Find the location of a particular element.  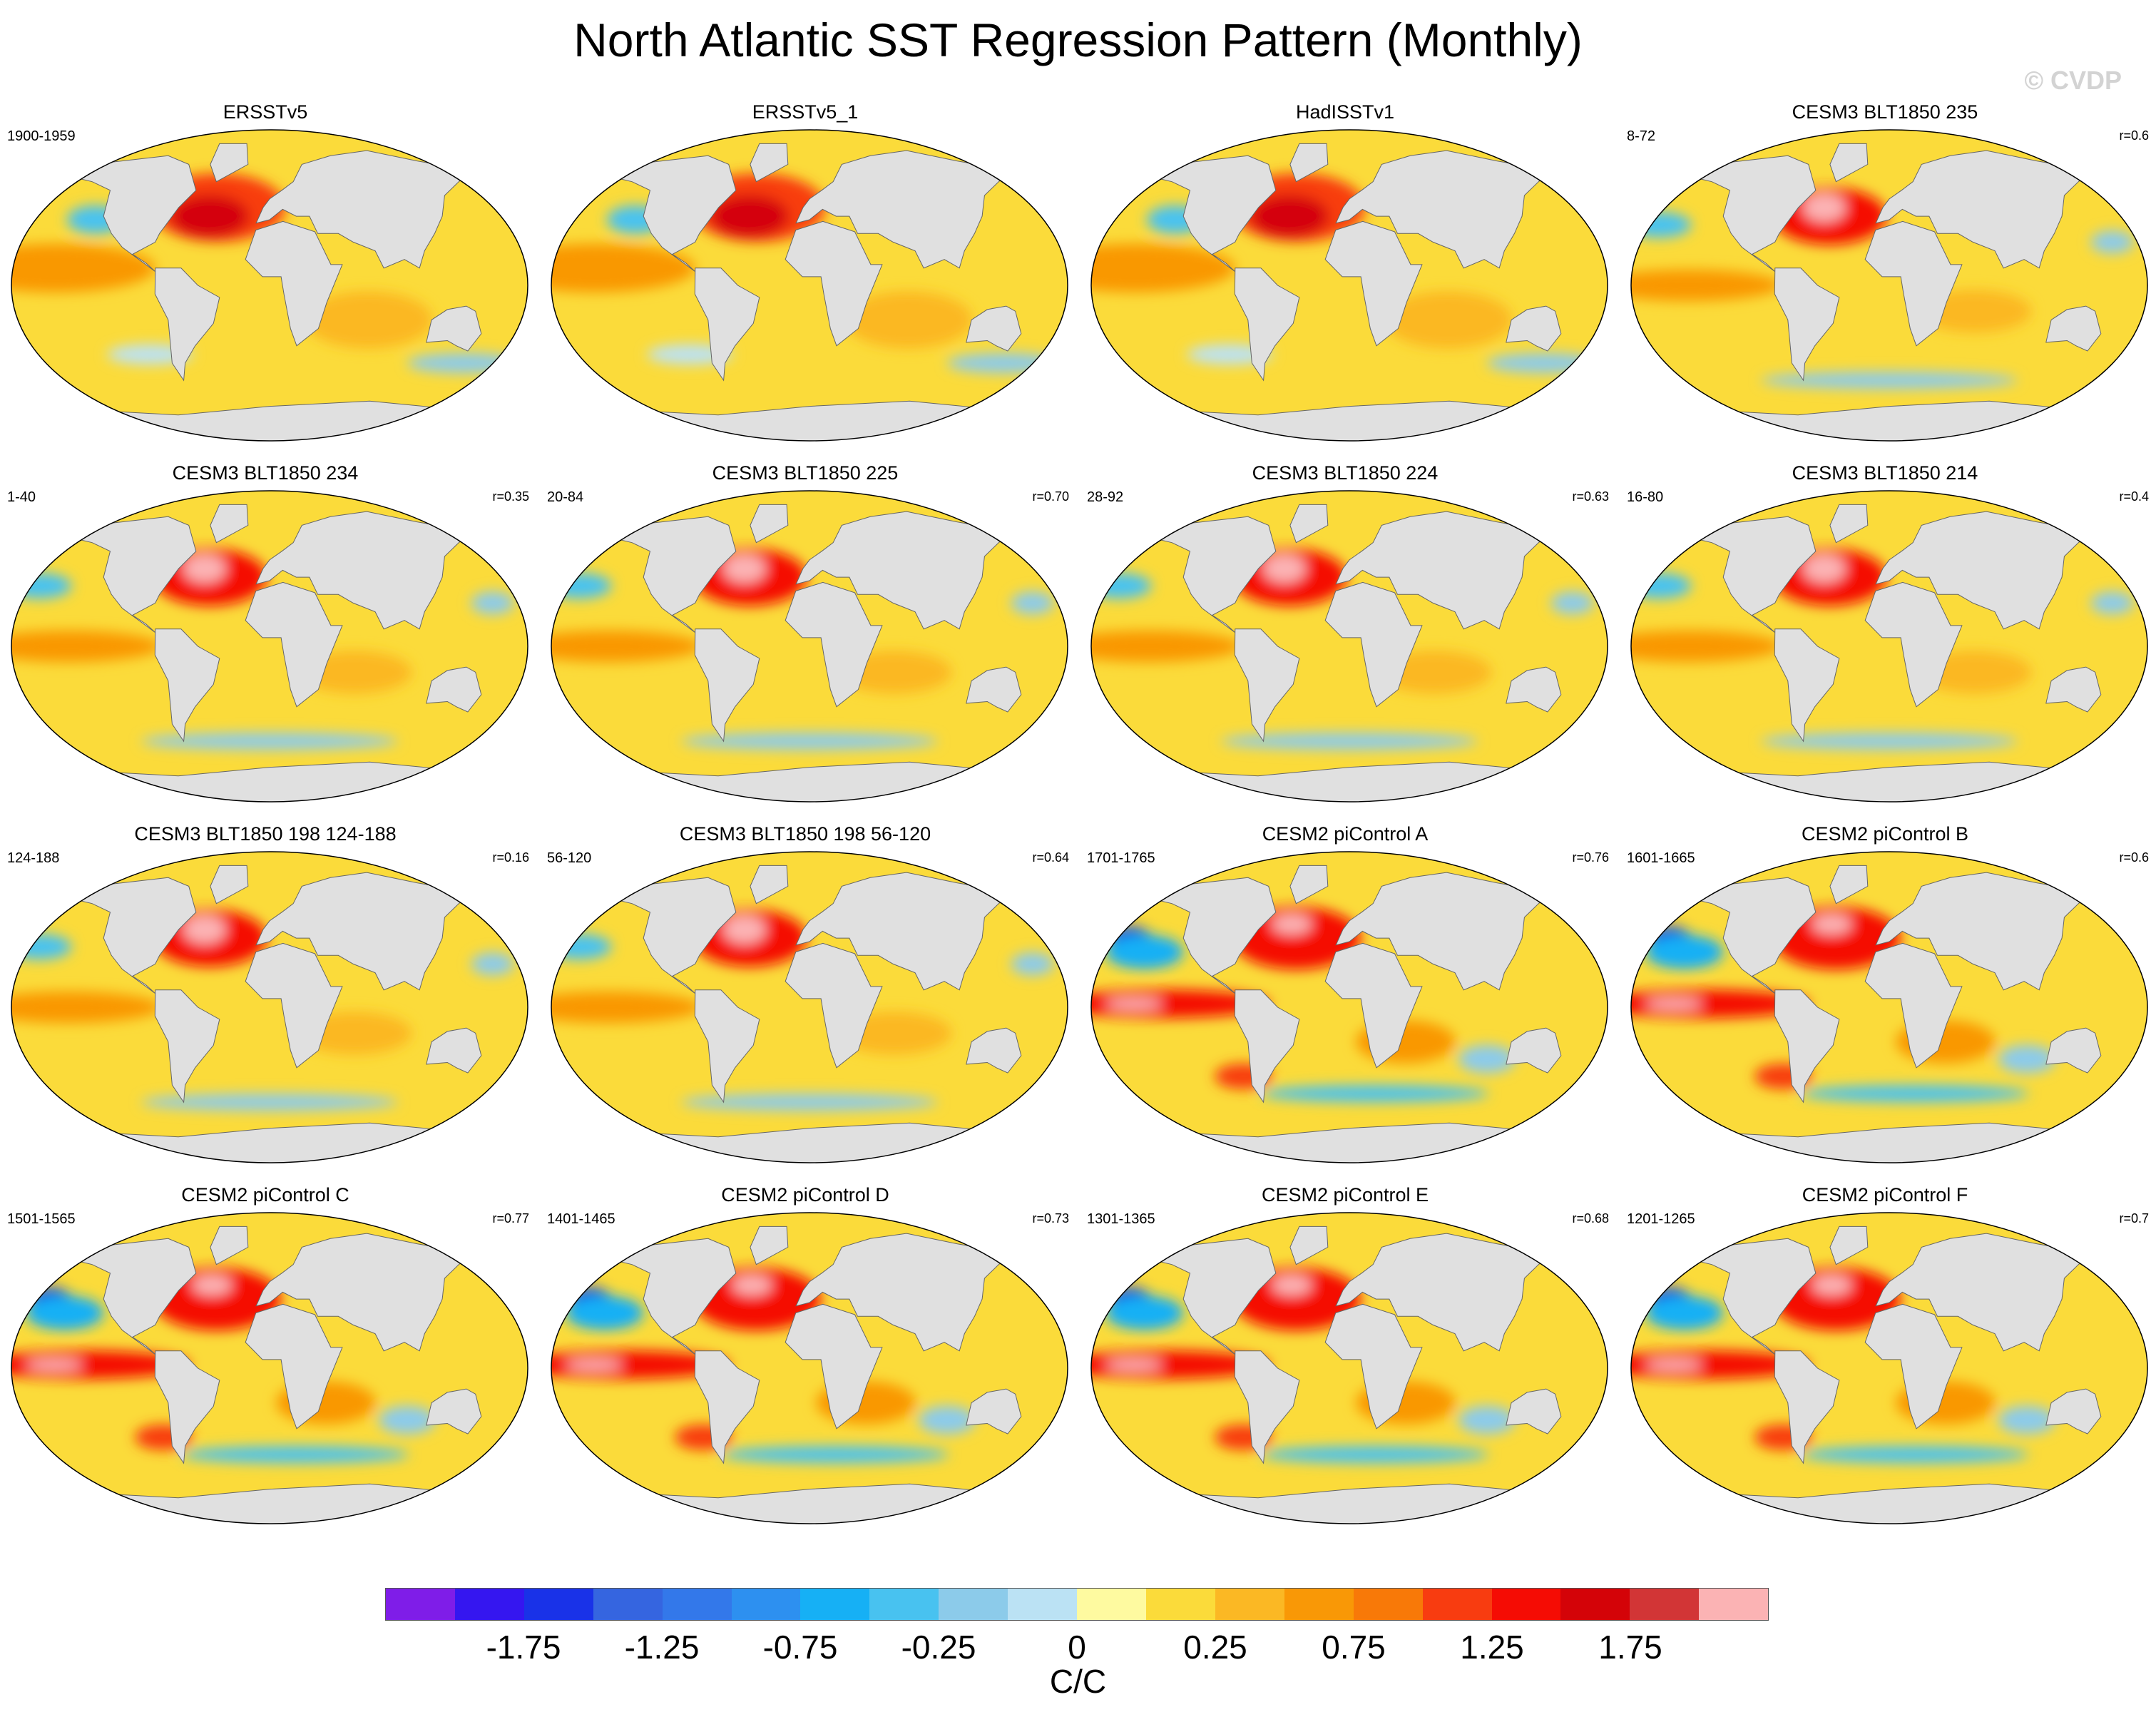

panel-correlation-label: r=0.77 is located at coordinates (511, 1218).